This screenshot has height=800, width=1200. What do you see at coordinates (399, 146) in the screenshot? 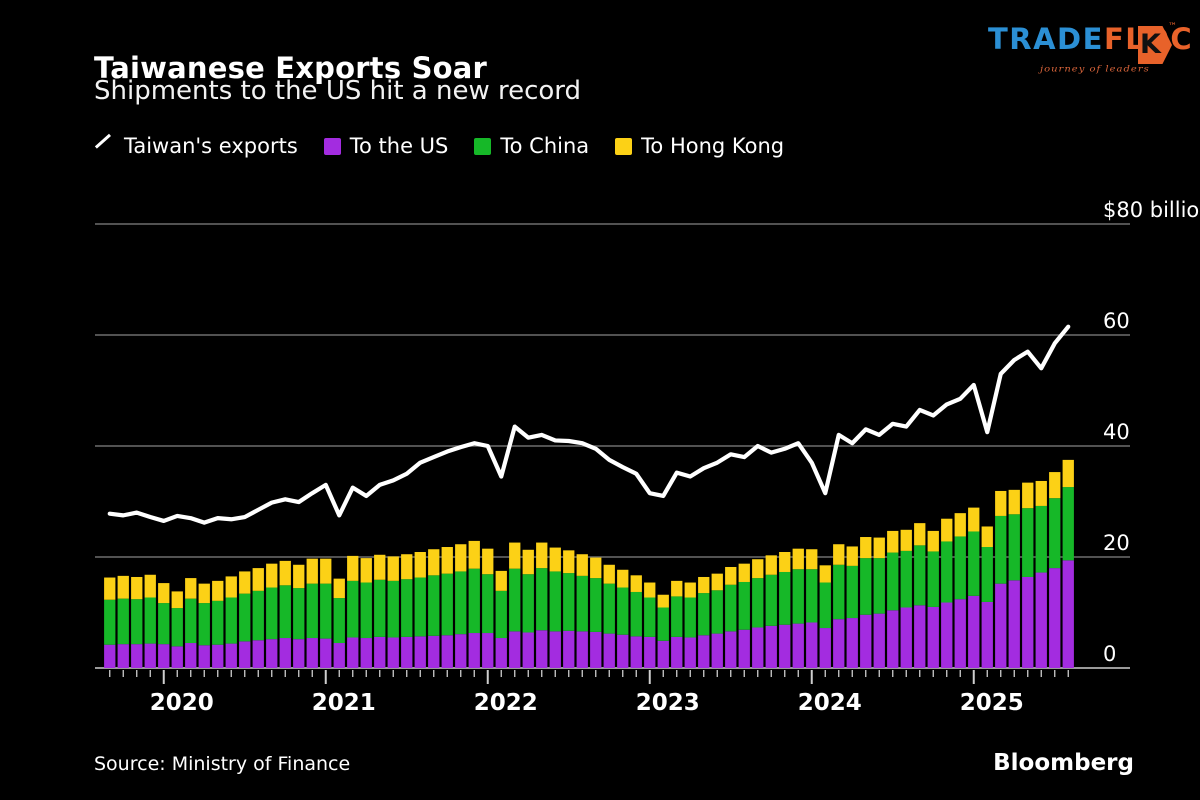
I see `legend-item-label: To the US` at bounding box center [399, 146].